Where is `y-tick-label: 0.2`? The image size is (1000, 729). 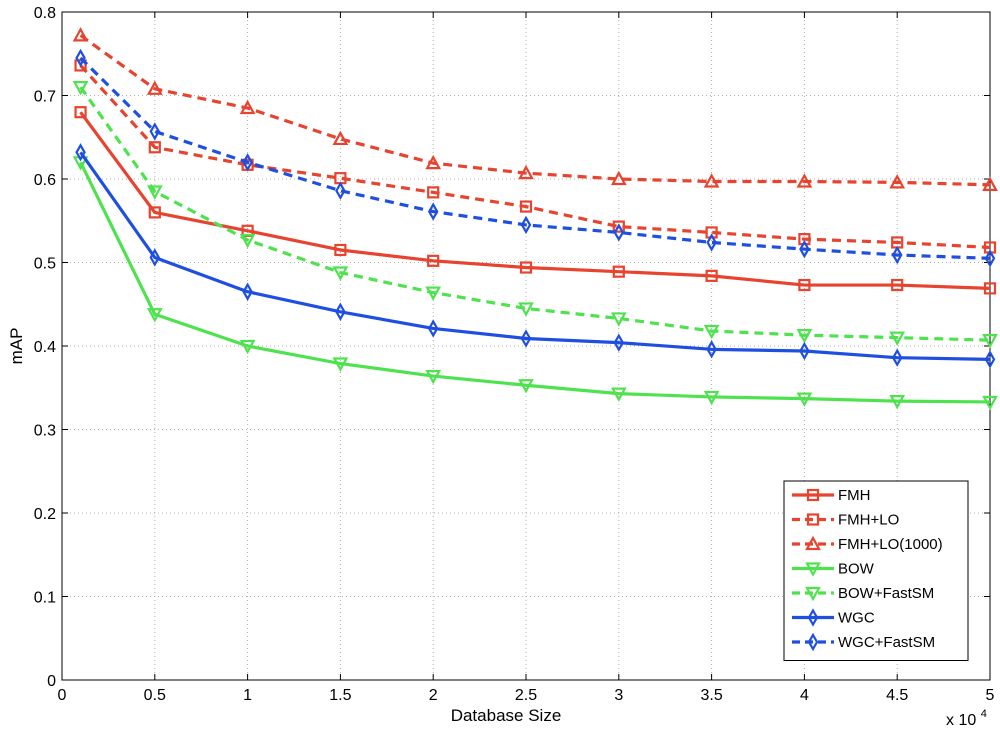
y-tick-label: 0.2 is located at coordinates (45, 514).